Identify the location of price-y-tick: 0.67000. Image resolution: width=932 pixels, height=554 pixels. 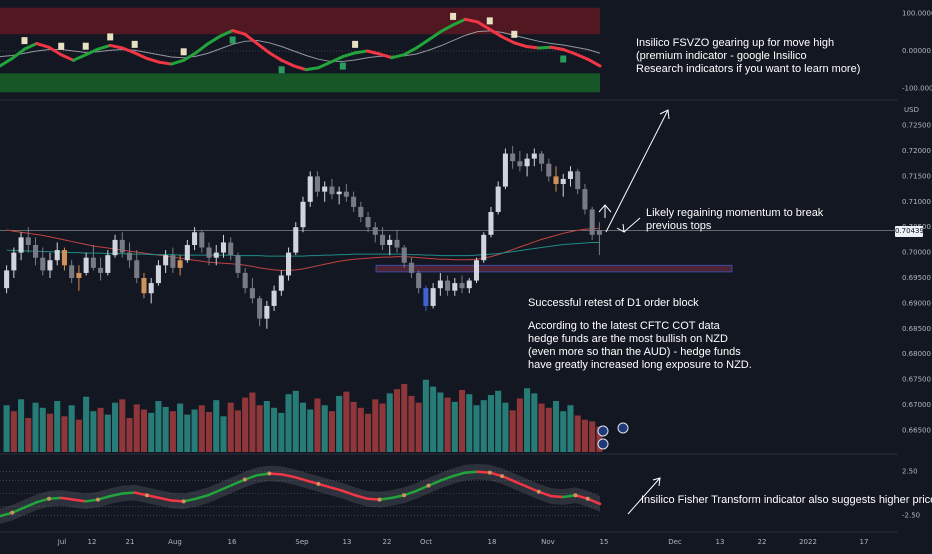
(916, 405).